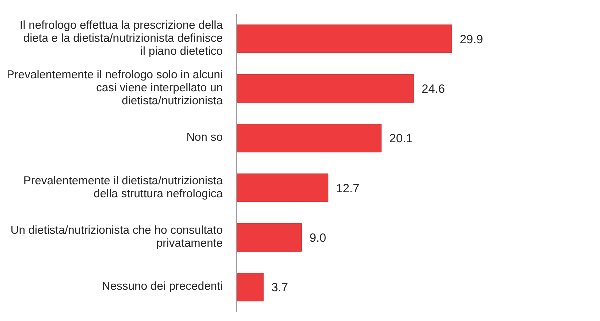 The width and height of the screenshot is (600, 321). What do you see at coordinates (472, 39) in the screenshot?
I see `data-label: 29.9` at bounding box center [472, 39].